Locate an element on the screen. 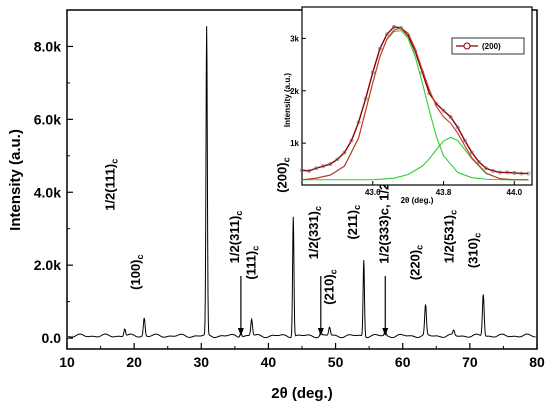  peak-label: (220)c is located at coordinates (416, 262).